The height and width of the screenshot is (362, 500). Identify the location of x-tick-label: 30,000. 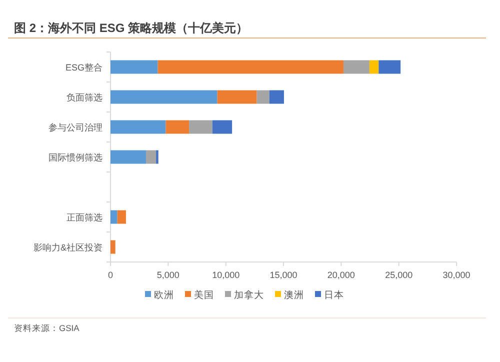
(456, 275).